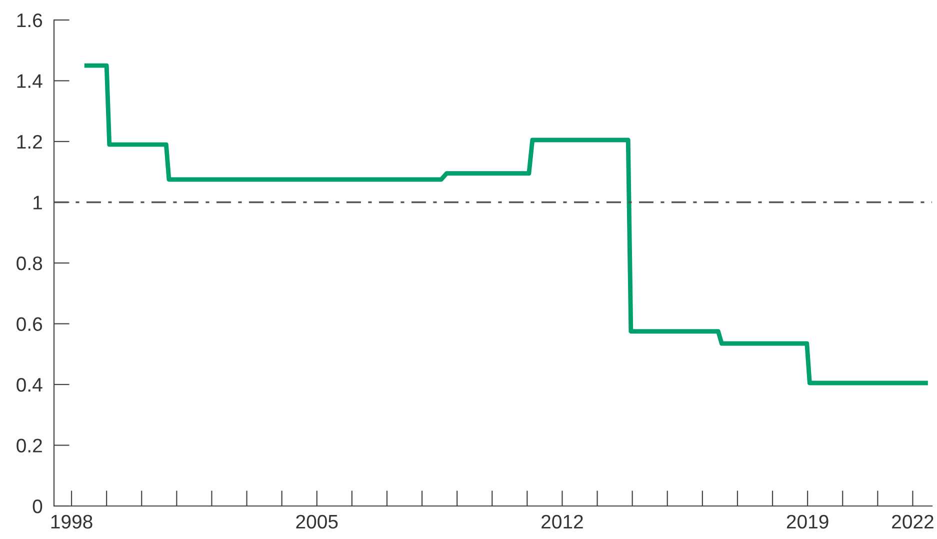 Image resolution: width=937 pixels, height=539 pixels. Describe the element at coordinates (913, 521) in the screenshot. I see `x-tick-label: 2022` at that location.